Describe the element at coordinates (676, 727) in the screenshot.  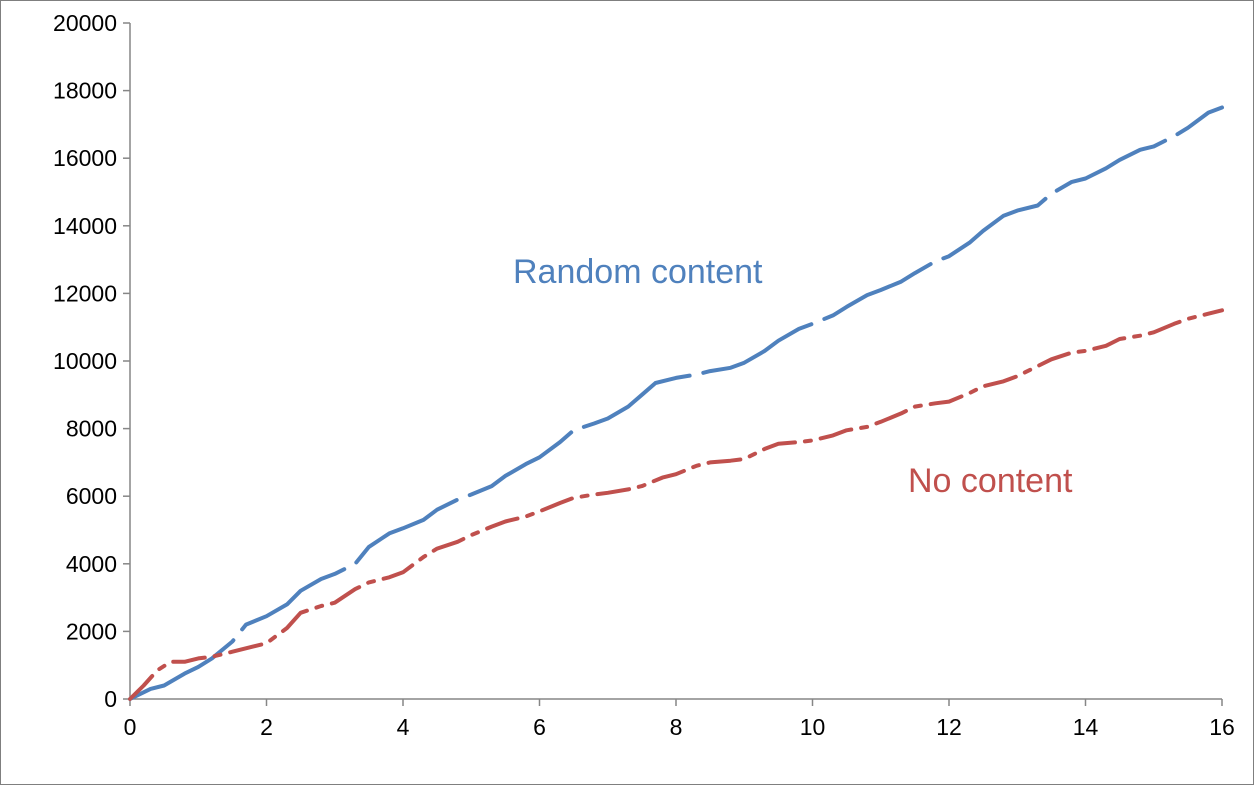
I see `x-tick-label: 8` at that location.